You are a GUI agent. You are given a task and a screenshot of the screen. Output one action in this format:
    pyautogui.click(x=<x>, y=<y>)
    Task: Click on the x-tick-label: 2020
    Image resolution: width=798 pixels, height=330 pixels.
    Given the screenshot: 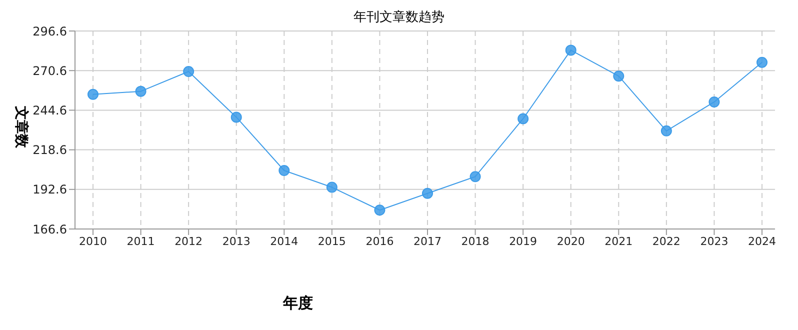 What is the action you would take?
    pyautogui.click(x=570, y=241)
    